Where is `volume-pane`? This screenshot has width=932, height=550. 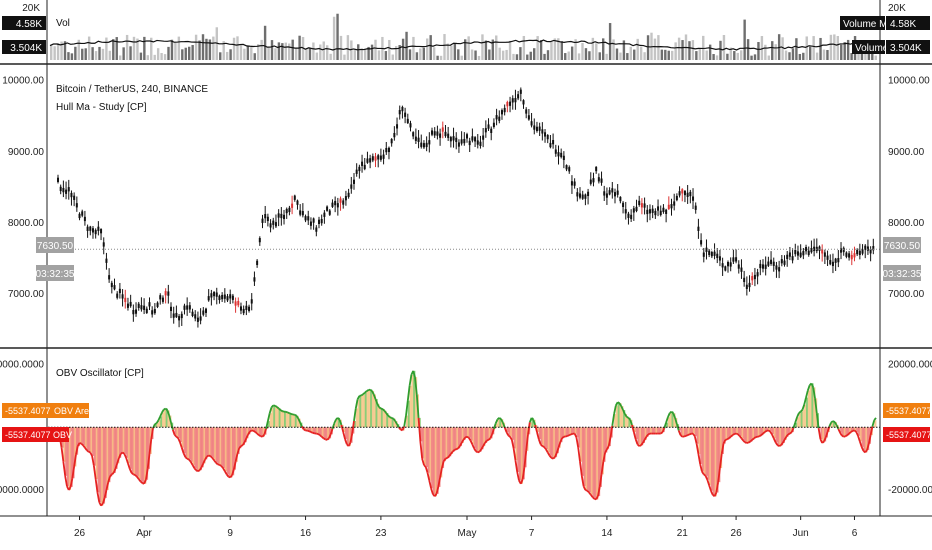
volume-pane is located at coordinates (463, 37).